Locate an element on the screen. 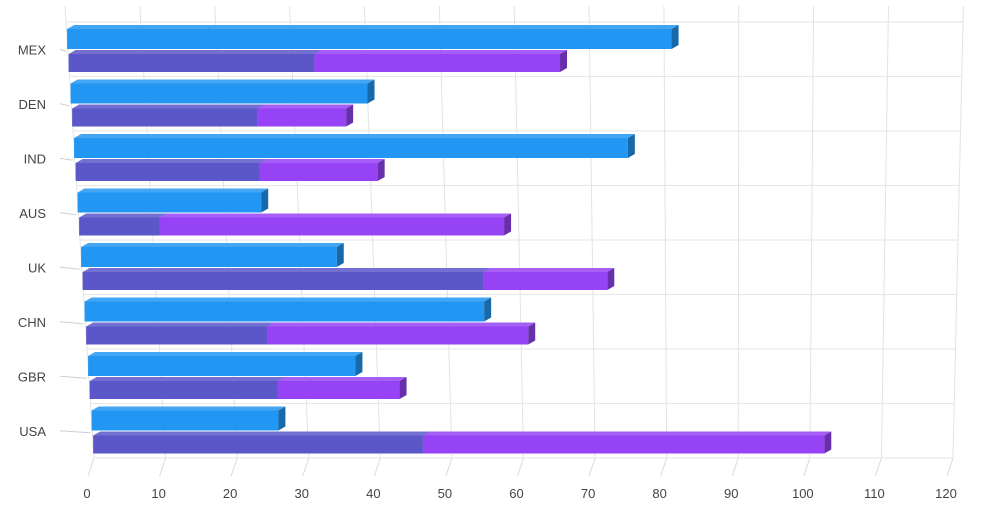 This screenshot has height=531, width=999. x-tick-label: 90 is located at coordinates (731, 493).